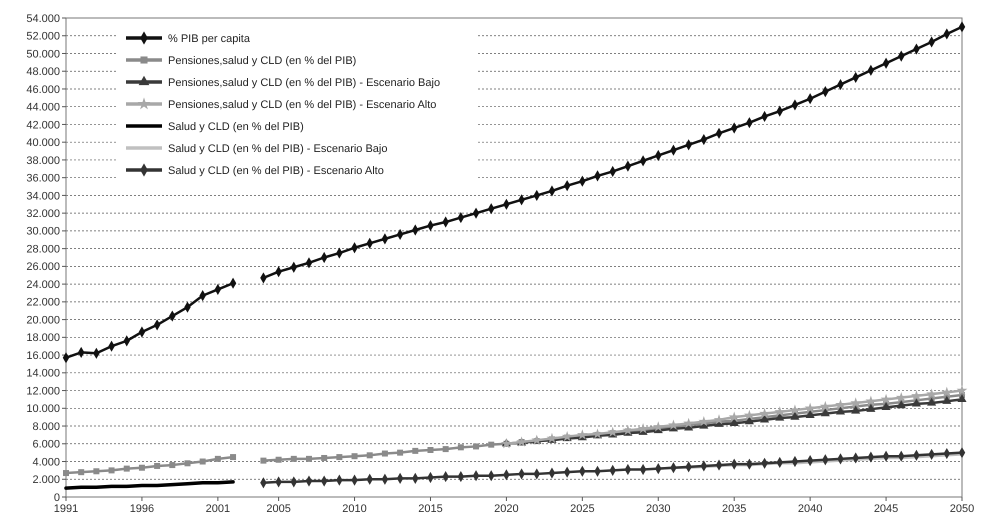 The height and width of the screenshot is (527, 992). I want to click on y-tick-label: 6.000, so click(46, 444).